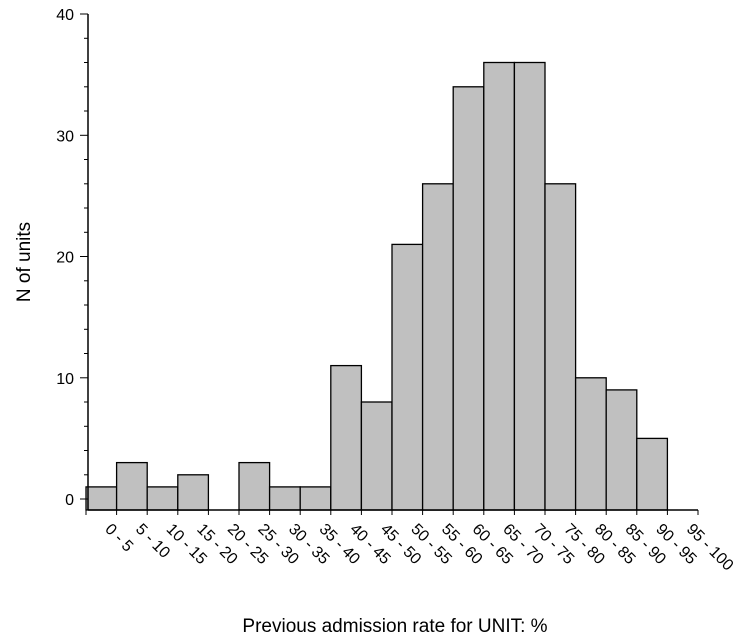  Describe the element at coordinates (65, 379) in the screenshot. I see `y-tick-label: 10` at that location.